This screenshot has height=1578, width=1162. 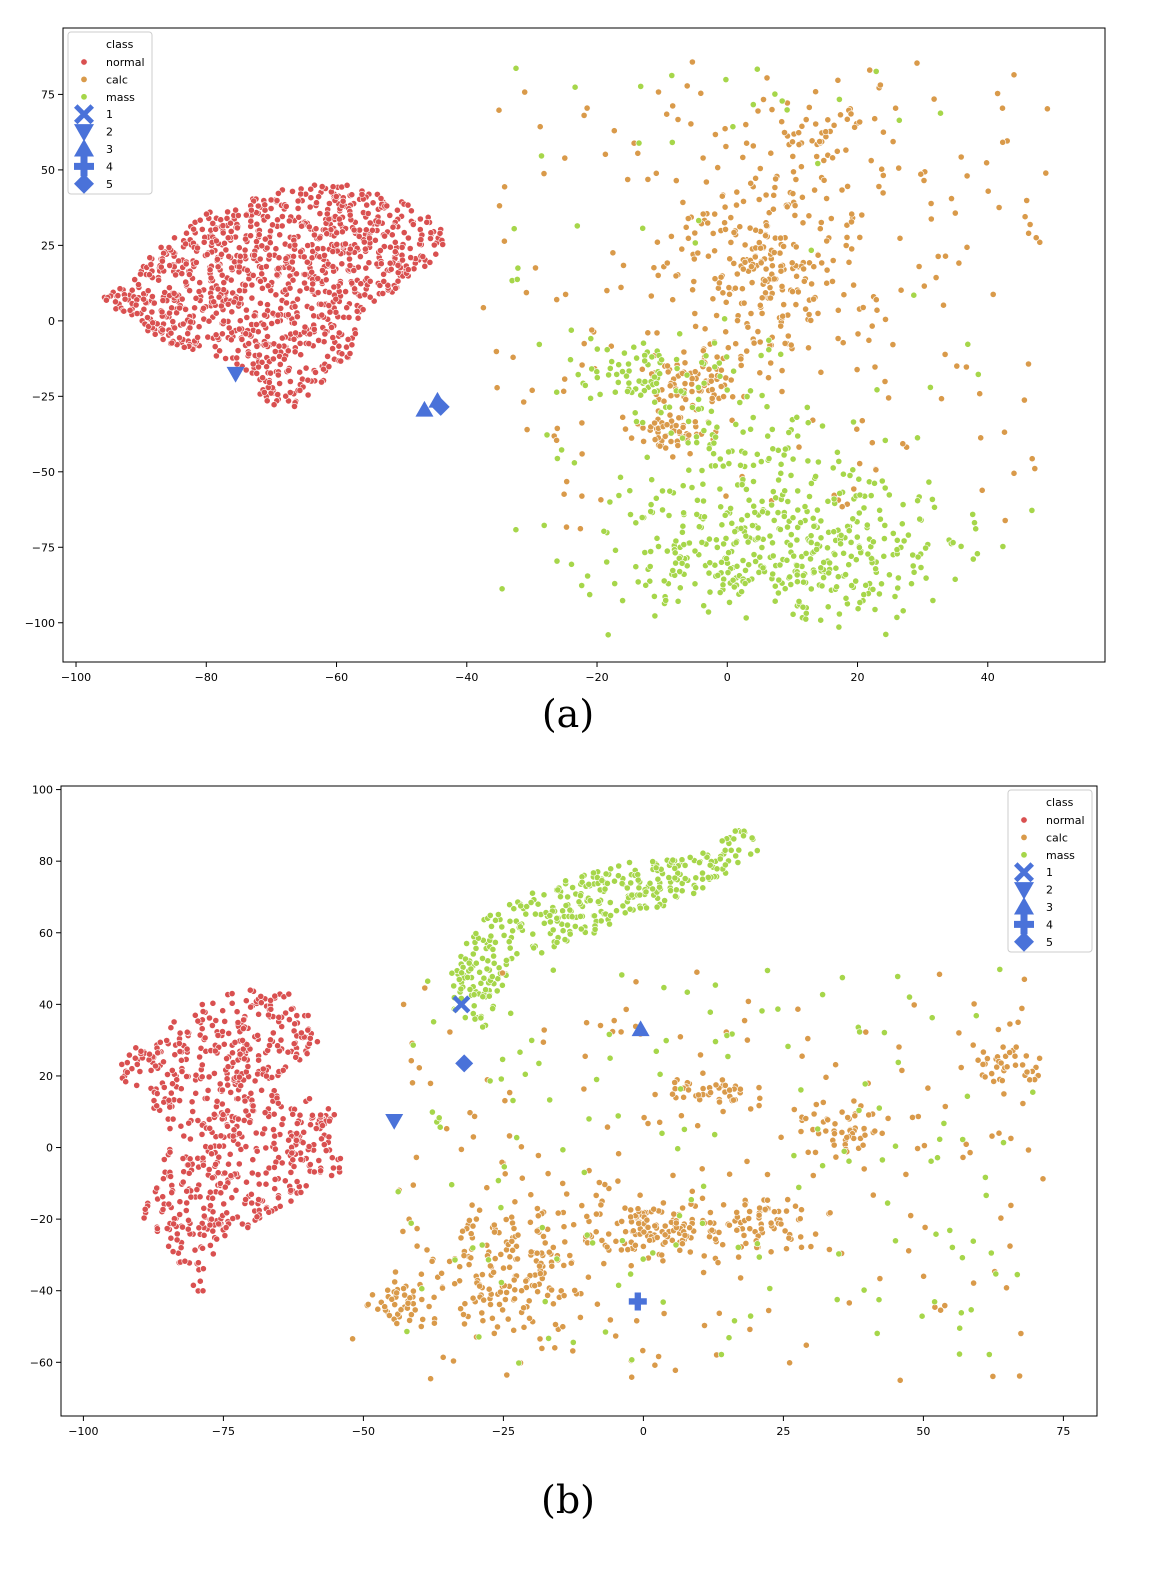 What do you see at coordinates (1024, 837) in the screenshot?
I see `legend-swatch-calc` at bounding box center [1024, 837].